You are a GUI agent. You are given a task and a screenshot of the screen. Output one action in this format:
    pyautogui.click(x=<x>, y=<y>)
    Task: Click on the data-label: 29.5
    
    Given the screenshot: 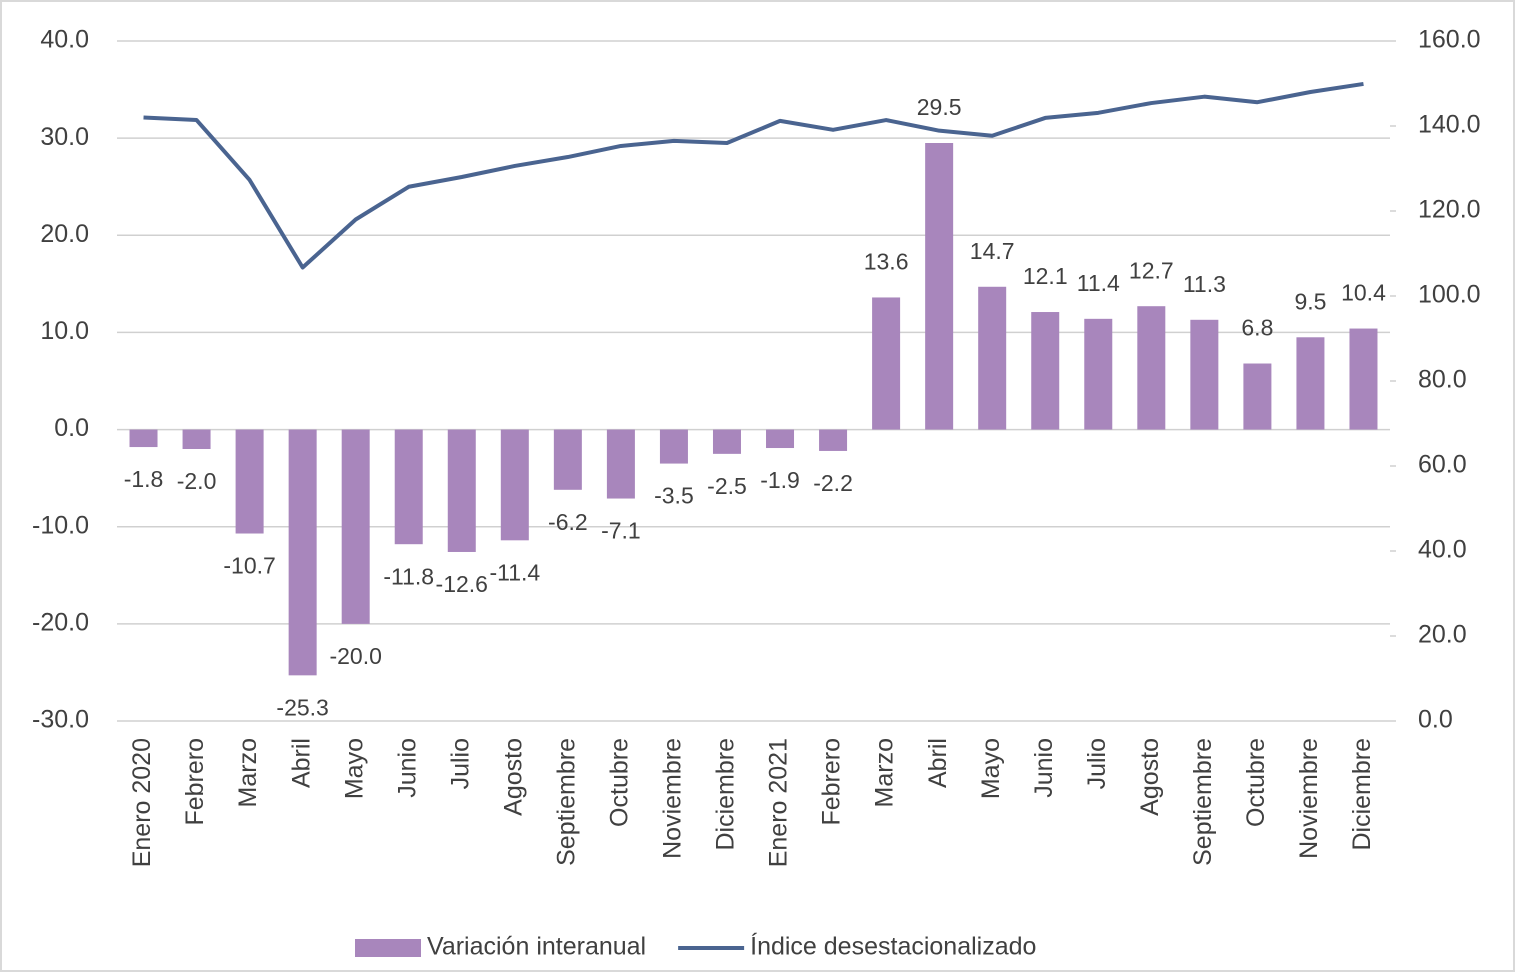 What is the action you would take?
    pyautogui.click(x=939, y=107)
    